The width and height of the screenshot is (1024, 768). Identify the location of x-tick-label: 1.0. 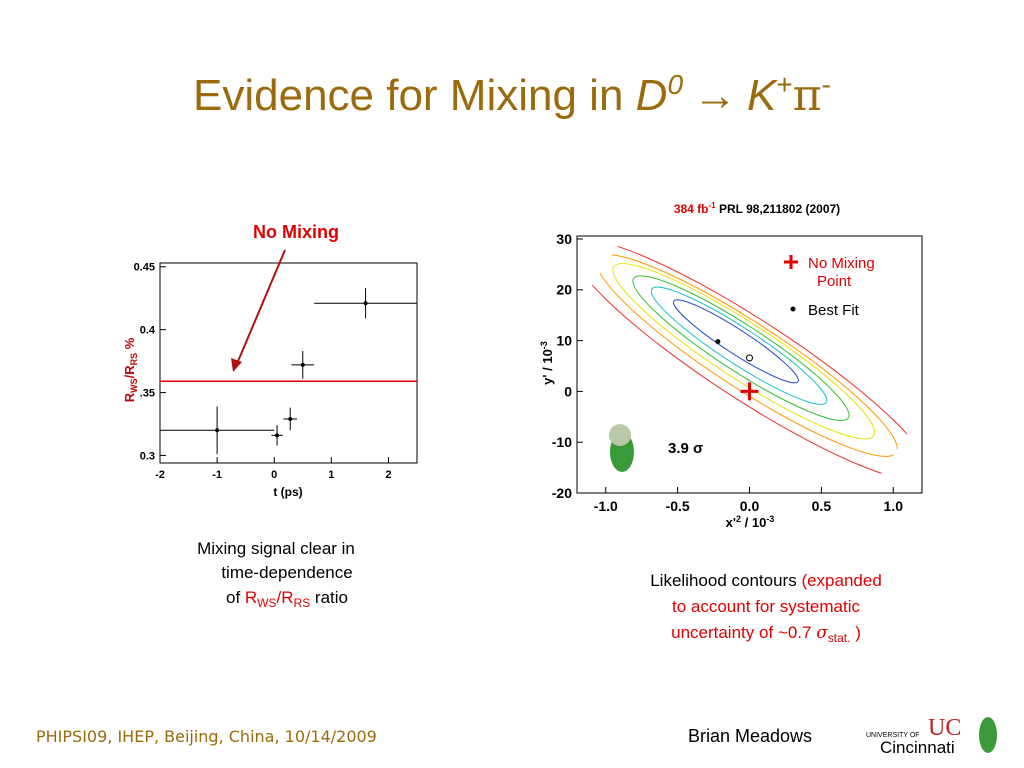
(894, 506).